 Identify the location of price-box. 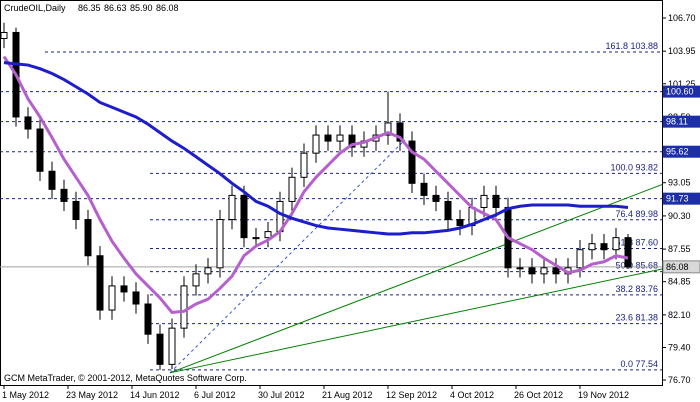
(681, 267).